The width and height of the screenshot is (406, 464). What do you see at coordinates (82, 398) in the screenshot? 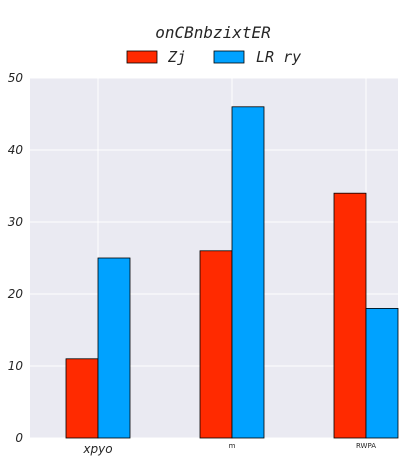
I see `bar-zj-xpyo` at bounding box center [82, 398].